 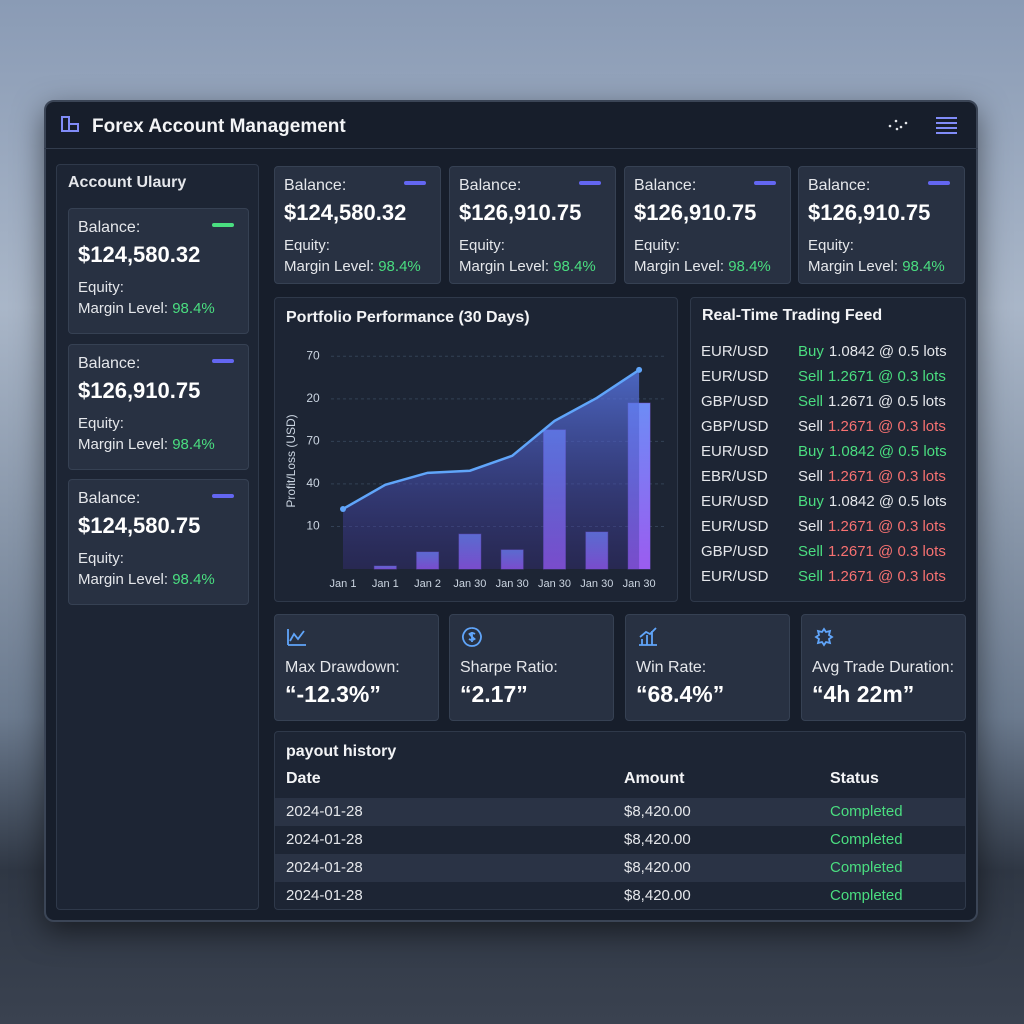 What do you see at coordinates (303, 778) in the screenshot?
I see `column-header: Date` at bounding box center [303, 778].